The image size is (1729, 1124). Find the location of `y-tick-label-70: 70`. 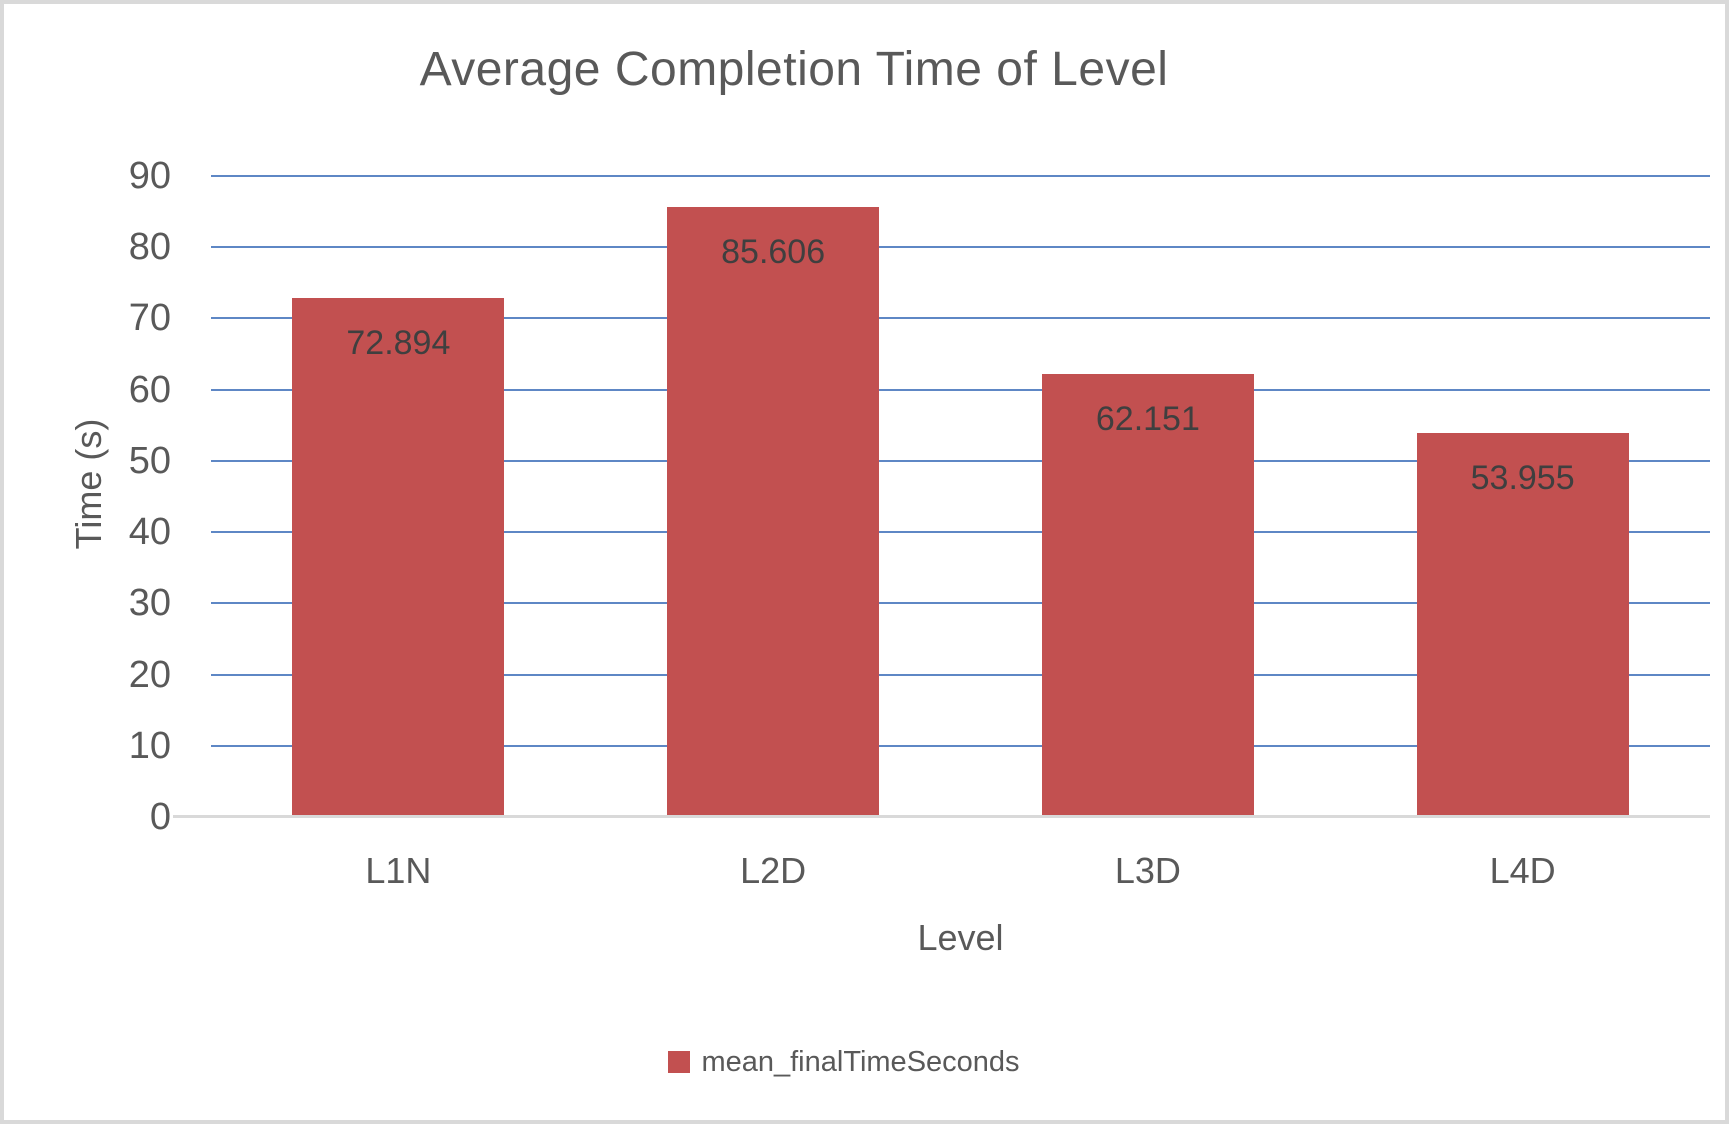

y-tick-label-70: 70 is located at coordinates (149, 318).